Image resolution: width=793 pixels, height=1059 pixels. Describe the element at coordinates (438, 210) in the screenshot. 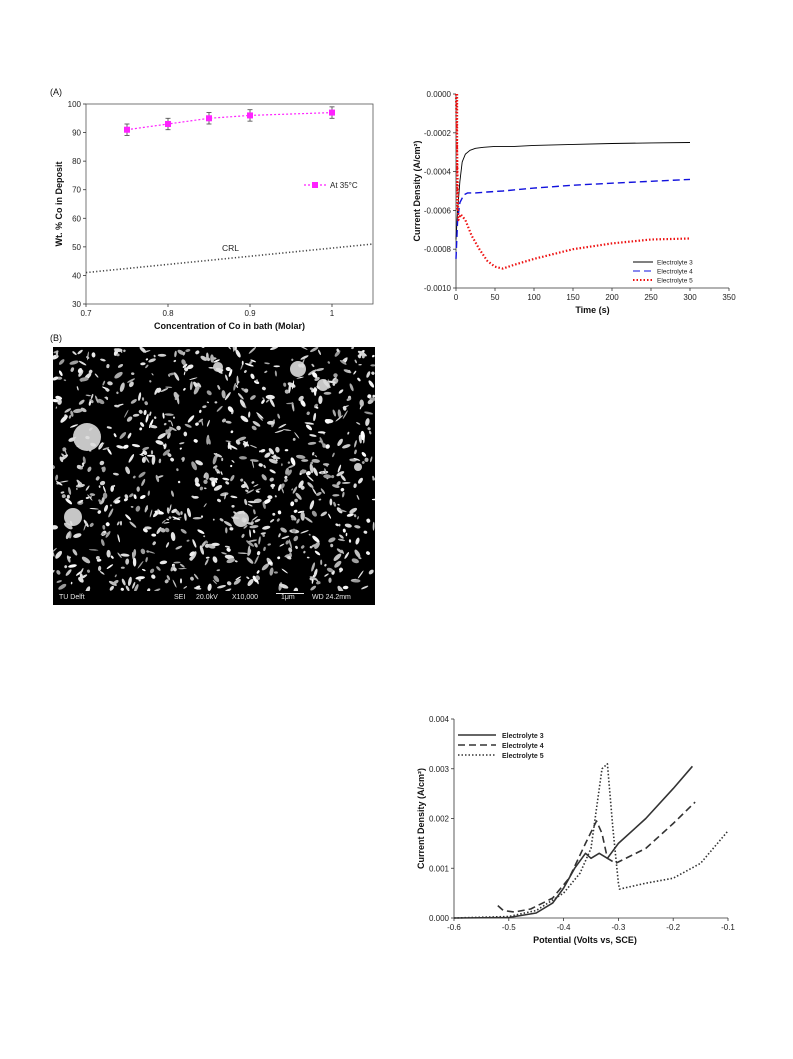

I see `y-tick-label: -0.0006` at that location.